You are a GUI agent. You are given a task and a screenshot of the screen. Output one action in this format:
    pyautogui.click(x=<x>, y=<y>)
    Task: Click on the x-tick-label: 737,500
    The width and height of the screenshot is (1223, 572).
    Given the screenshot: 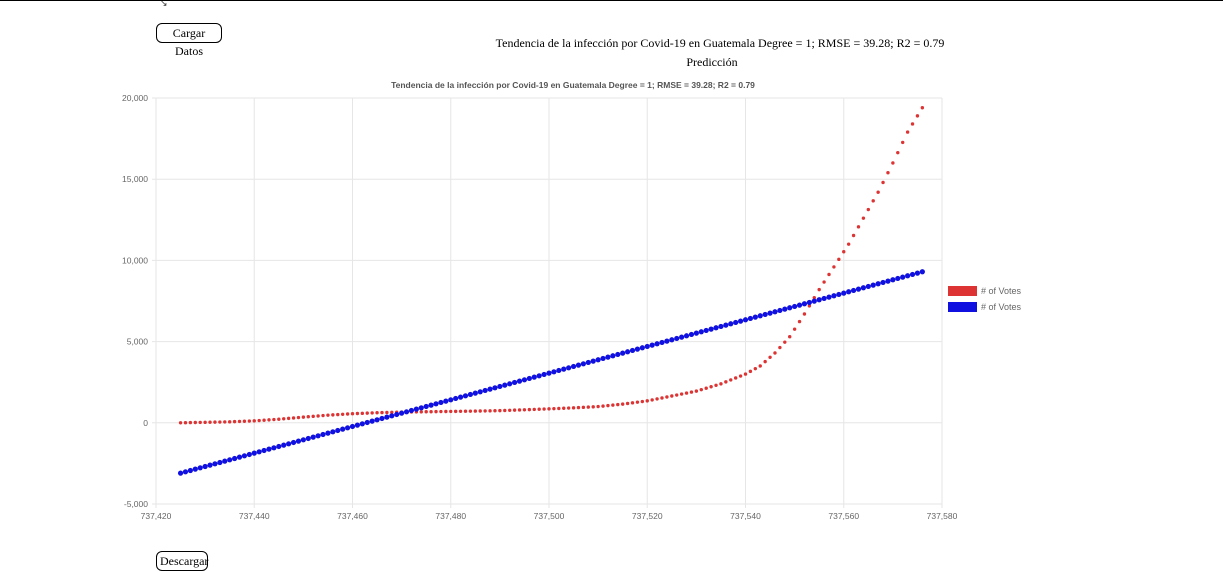 What is the action you would take?
    pyautogui.click(x=549, y=516)
    